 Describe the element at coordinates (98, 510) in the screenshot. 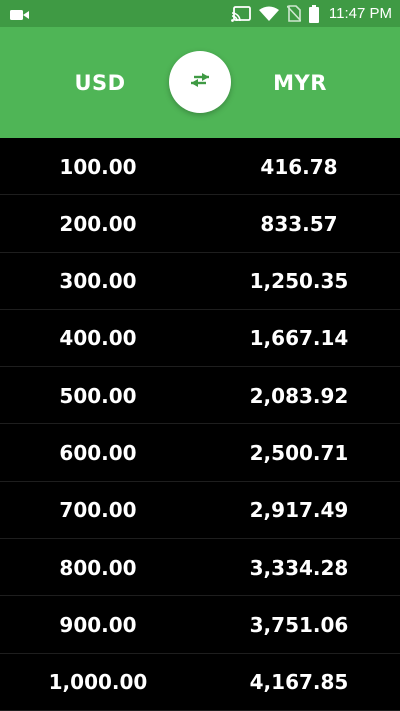

I see `from-amount: 700.00` at that location.